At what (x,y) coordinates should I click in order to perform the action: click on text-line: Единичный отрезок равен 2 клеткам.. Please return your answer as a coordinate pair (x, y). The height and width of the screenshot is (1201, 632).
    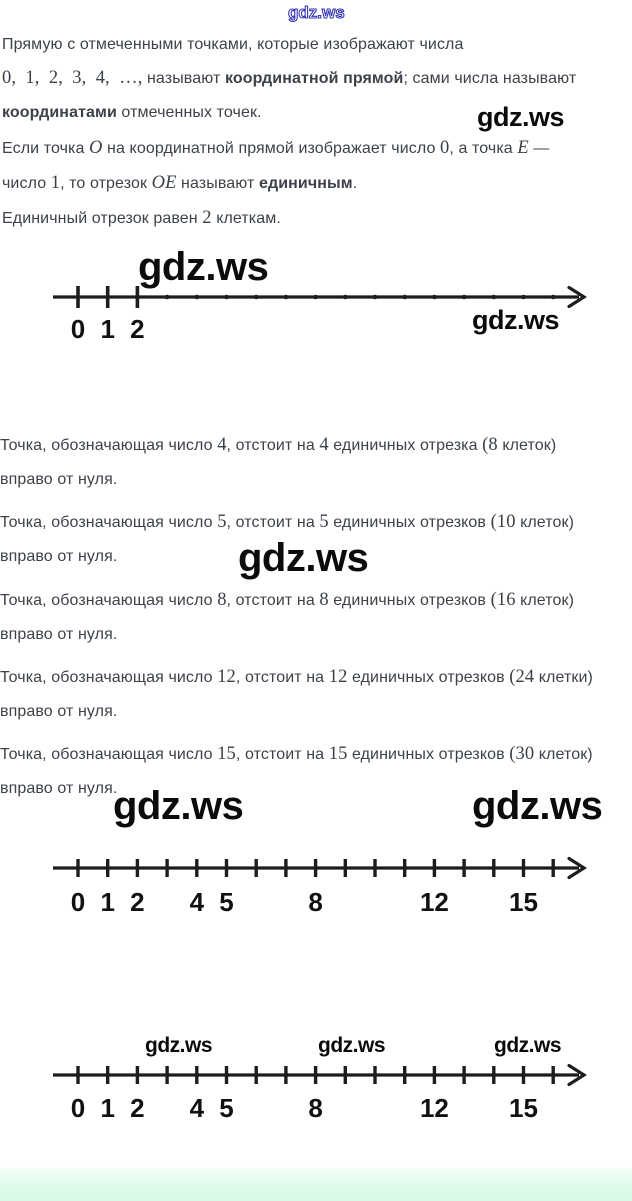
    Looking at the image, I should click on (141, 218).